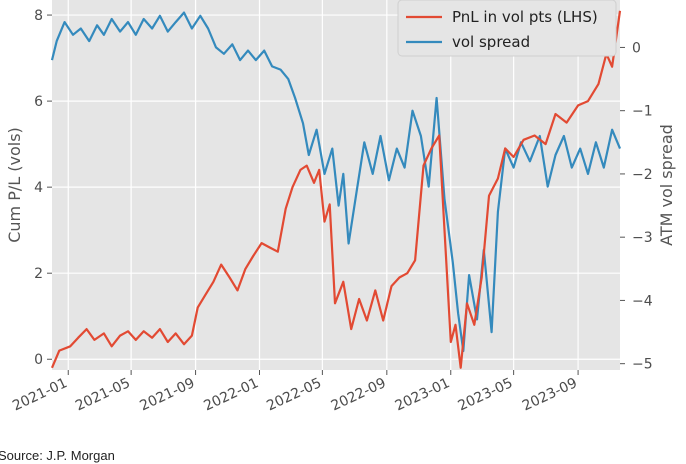 The width and height of the screenshot is (686, 464). What do you see at coordinates (38, 274) in the screenshot?
I see `left-tick-label: 2` at bounding box center [38, 274].